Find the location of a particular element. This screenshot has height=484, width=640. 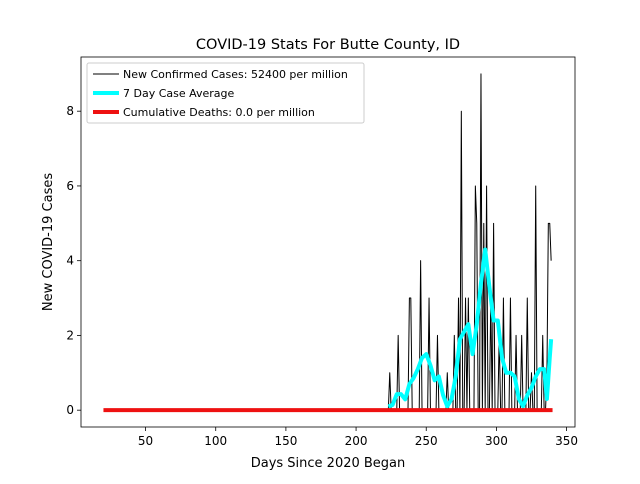

y-tick-label: 0 is located at coordinates (70, 410).